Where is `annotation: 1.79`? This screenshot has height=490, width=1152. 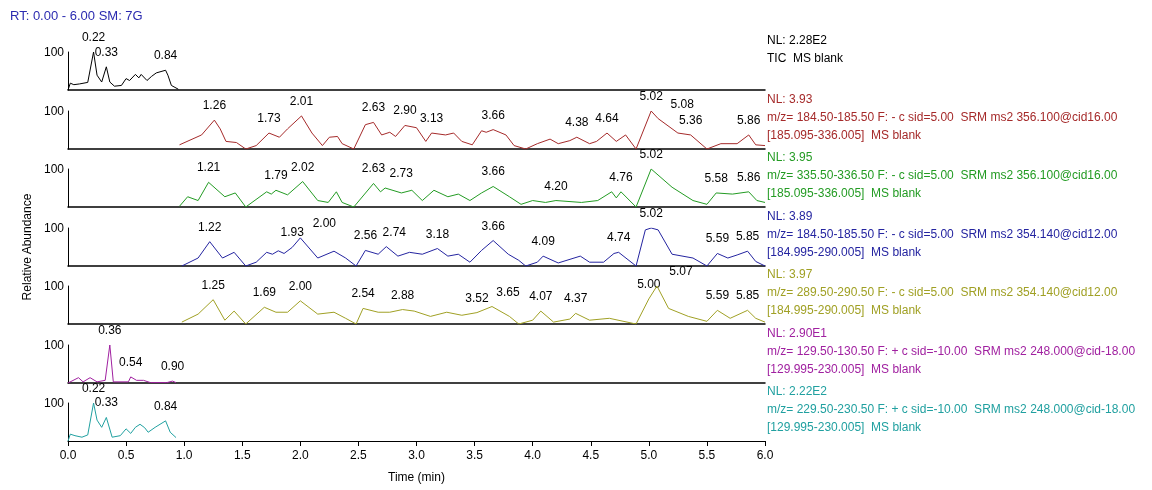 annotation: 1.79 is located at coordinates (276, 175).